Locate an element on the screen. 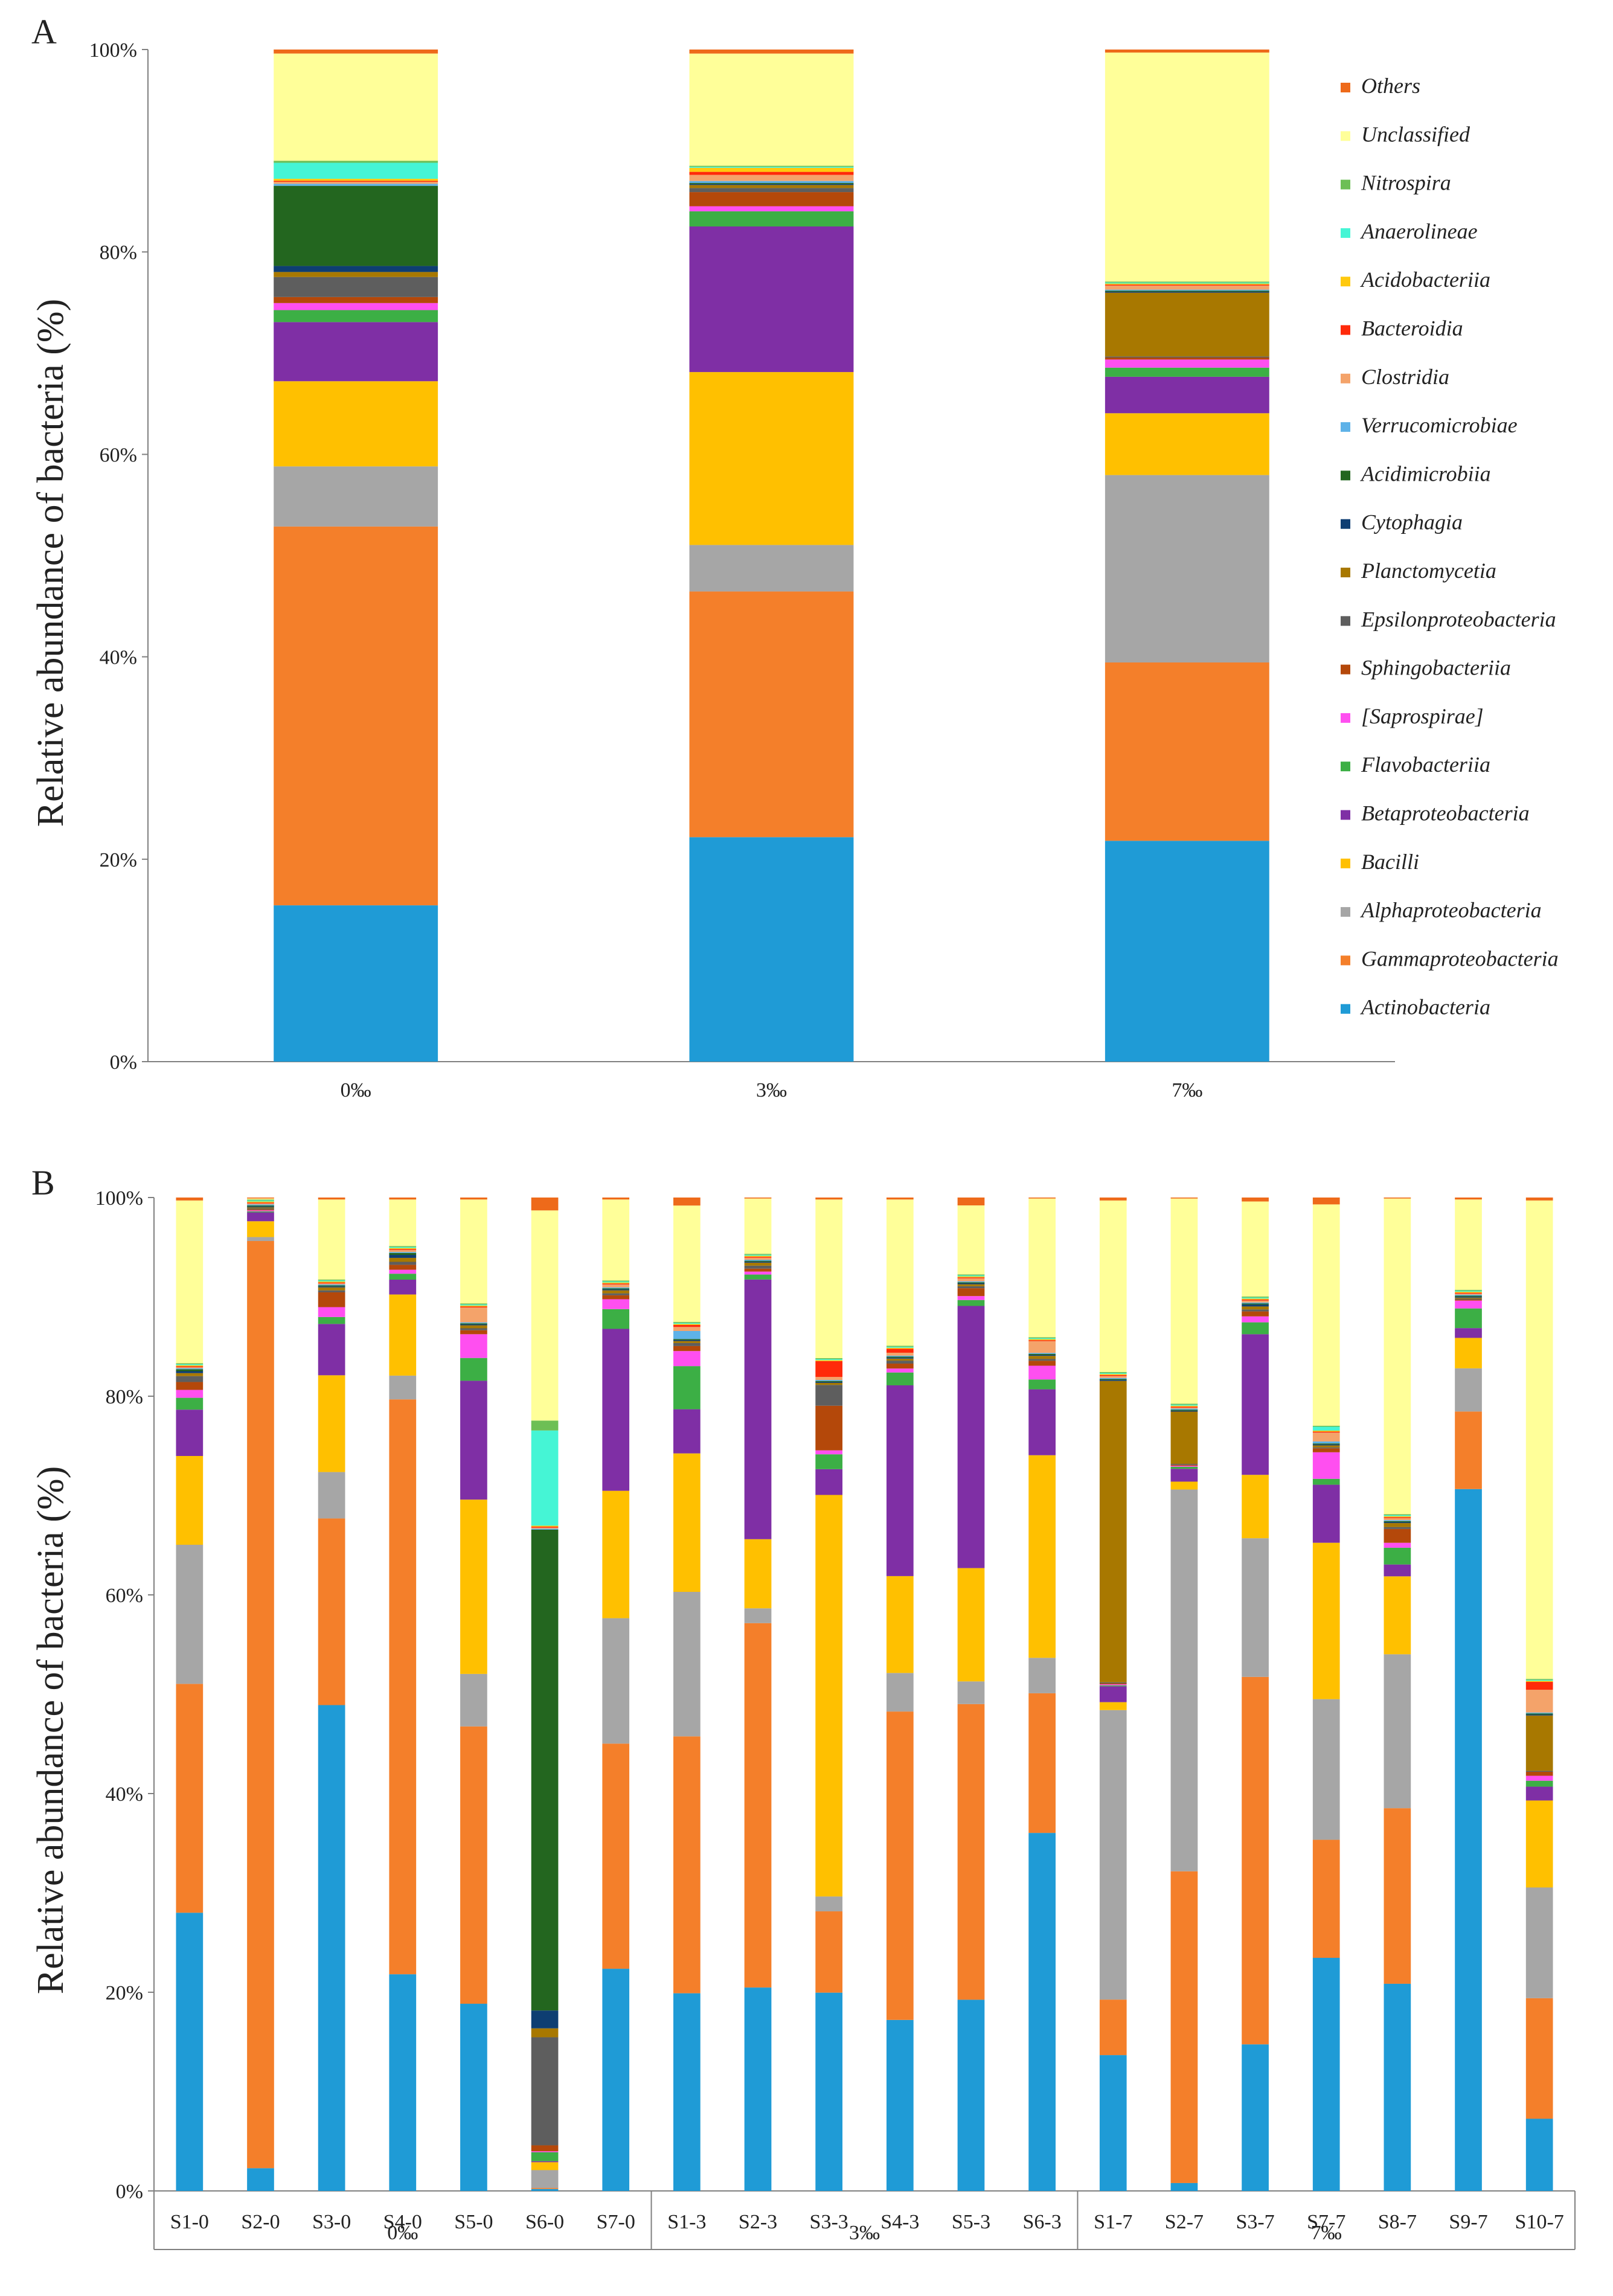 Image resolution: width=1613 pixels, height=2296 pixels. legend-label-epsilonproteobacteria: Epsilonproteobacteria is located at coordinates (1458, 619).